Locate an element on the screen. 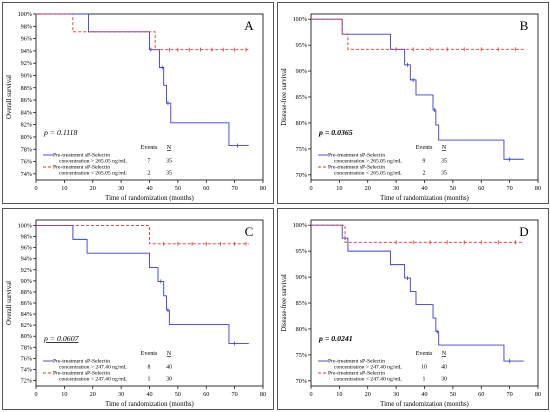 The width and height of the screenshot is (550, 412). chart-d-x-axis-label: Time of randomization (months) is located at coordinates (424, 404).